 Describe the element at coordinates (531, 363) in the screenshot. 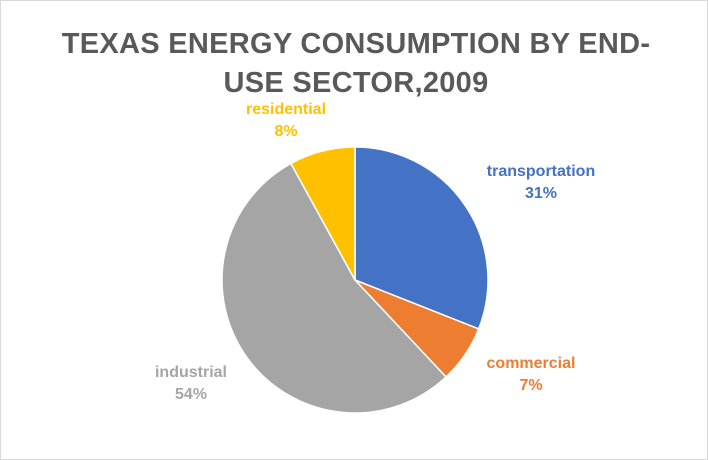

I see `slice-name-commercial: commercial` at that location.